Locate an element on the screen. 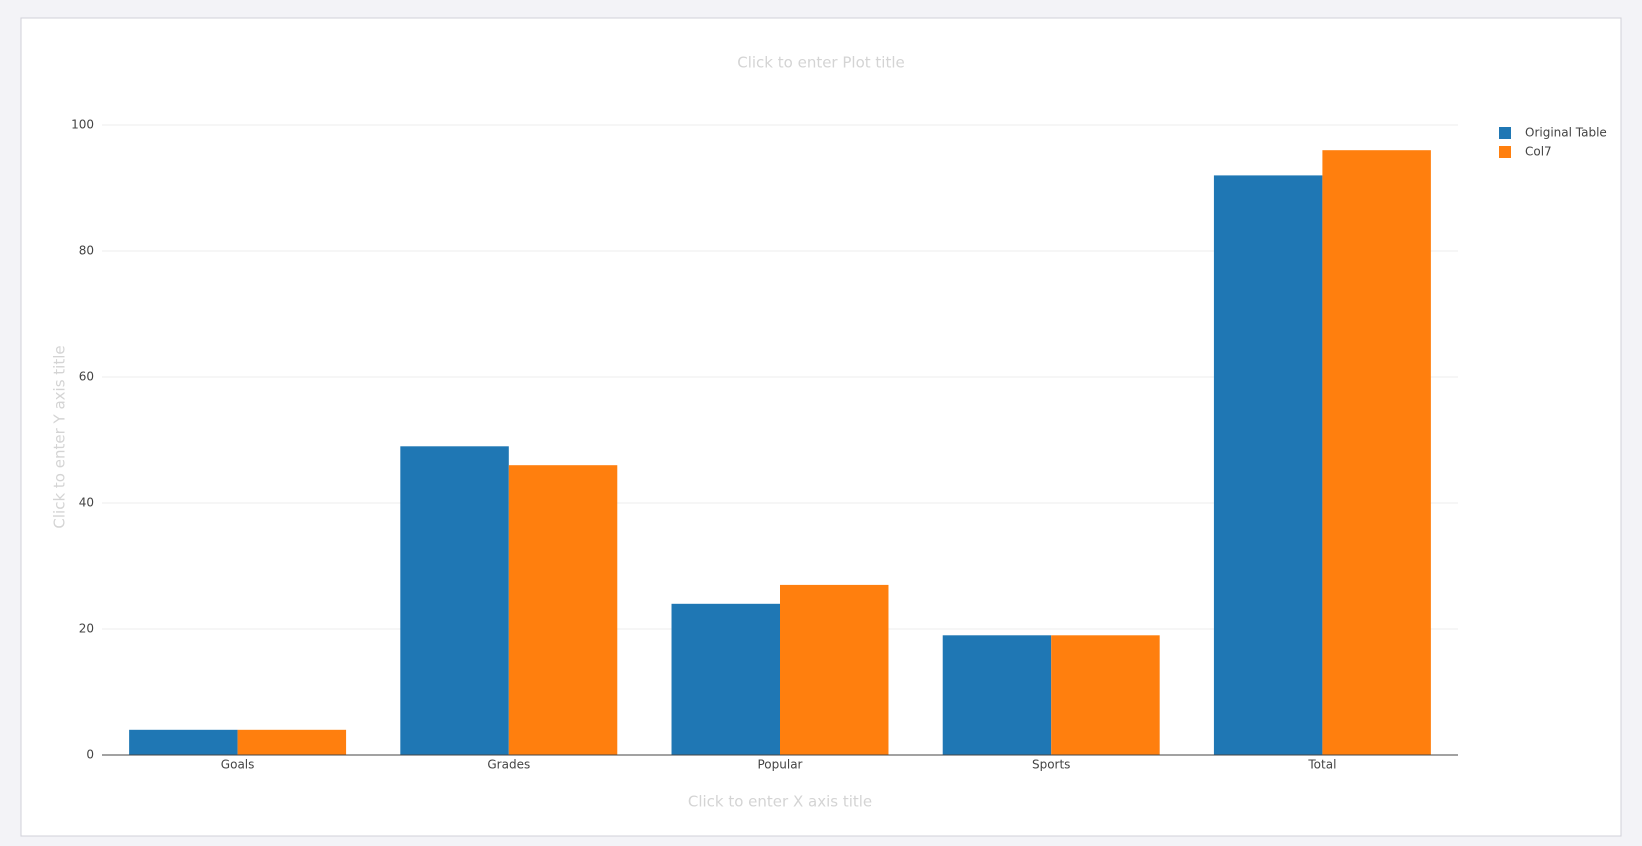 The height and width of the screenshot is (846, 1642). x-axis-title: Click to enter X axis title is located at coordinates (780, 802).